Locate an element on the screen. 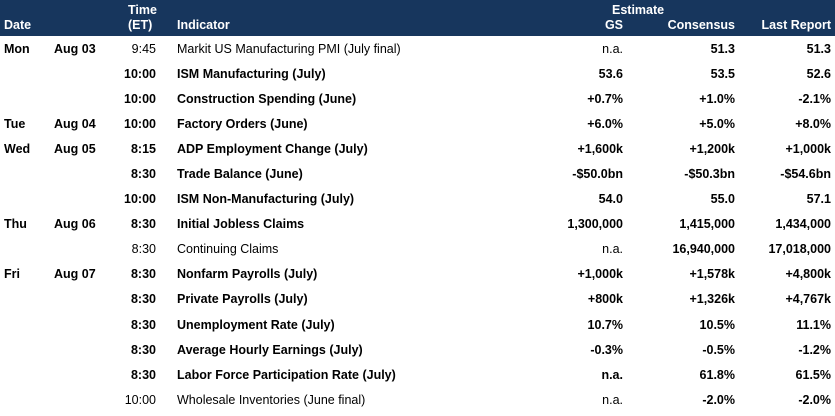 The image size is (835, 416). gs-estimate-cell: +800k is located at coordinates (605, 299).